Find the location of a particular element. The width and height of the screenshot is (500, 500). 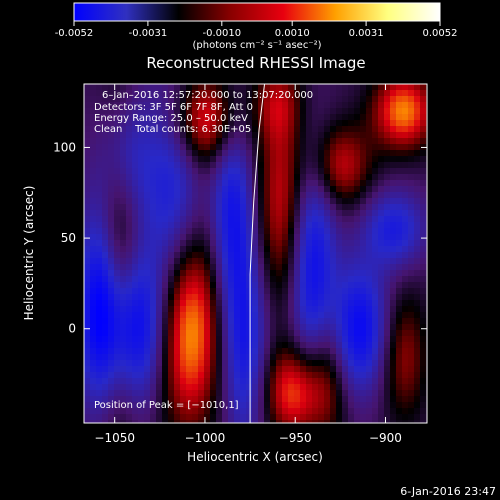

chart-title: Reconstructed RHESSI Image is located at coordinates (255, 63).